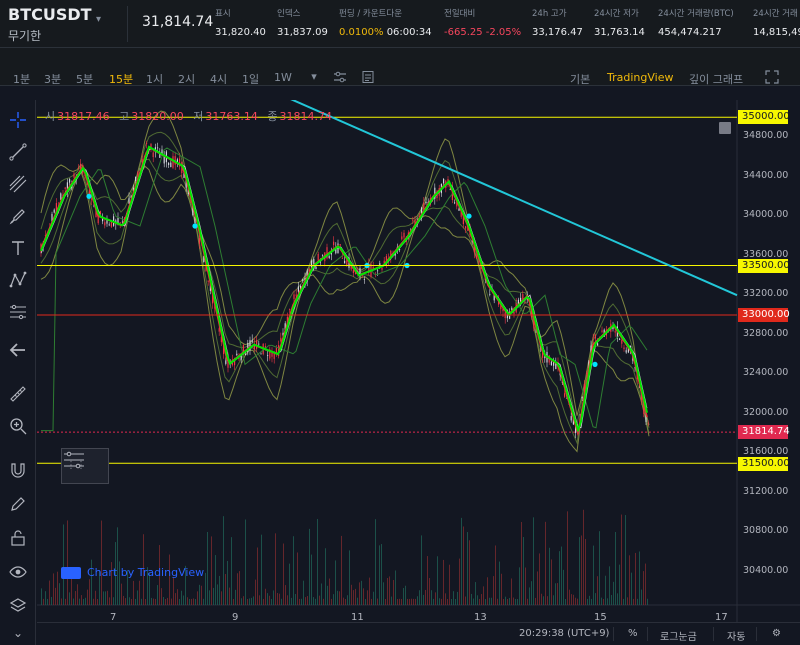 Image resolution: width=800 pixels, height=645 pixels. Describe the element at coordinates (18, 470) in the screenshot. I see `magnet-icon` at that location.